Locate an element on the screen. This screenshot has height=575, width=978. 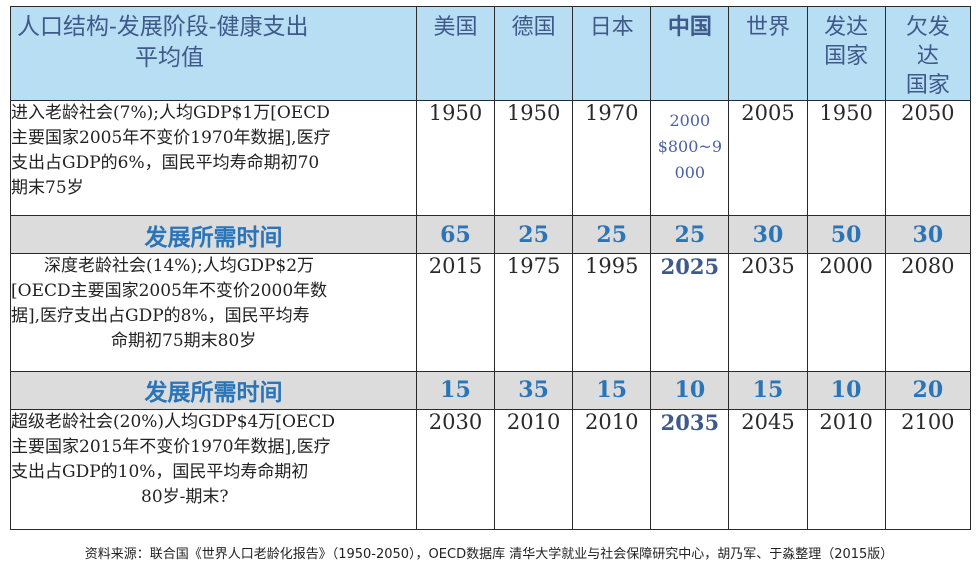
cell-value: 2045 is located at coordinates (768, 469).